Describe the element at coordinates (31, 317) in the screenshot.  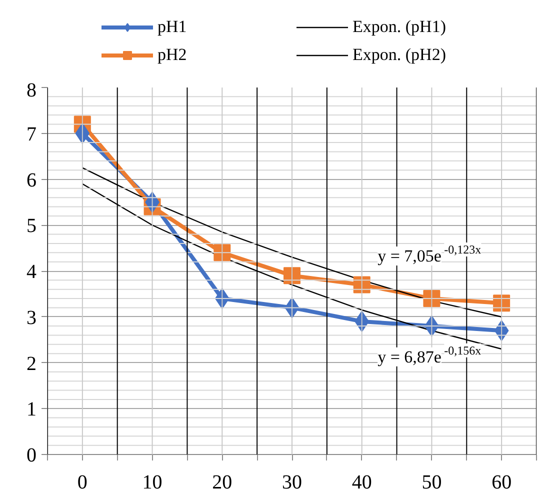
I see `y-tick-label: 3` at that location.